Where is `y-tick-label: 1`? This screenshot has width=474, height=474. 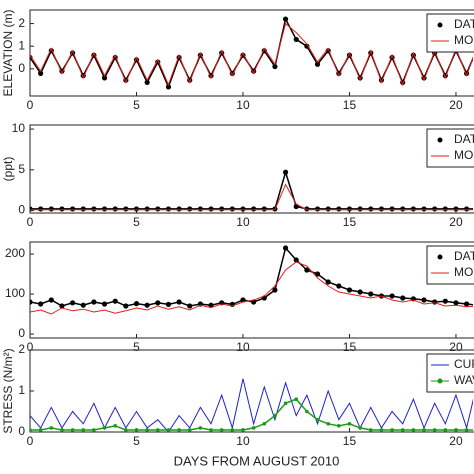 y-tick-label: 1 is located at coordinates (21, 45).